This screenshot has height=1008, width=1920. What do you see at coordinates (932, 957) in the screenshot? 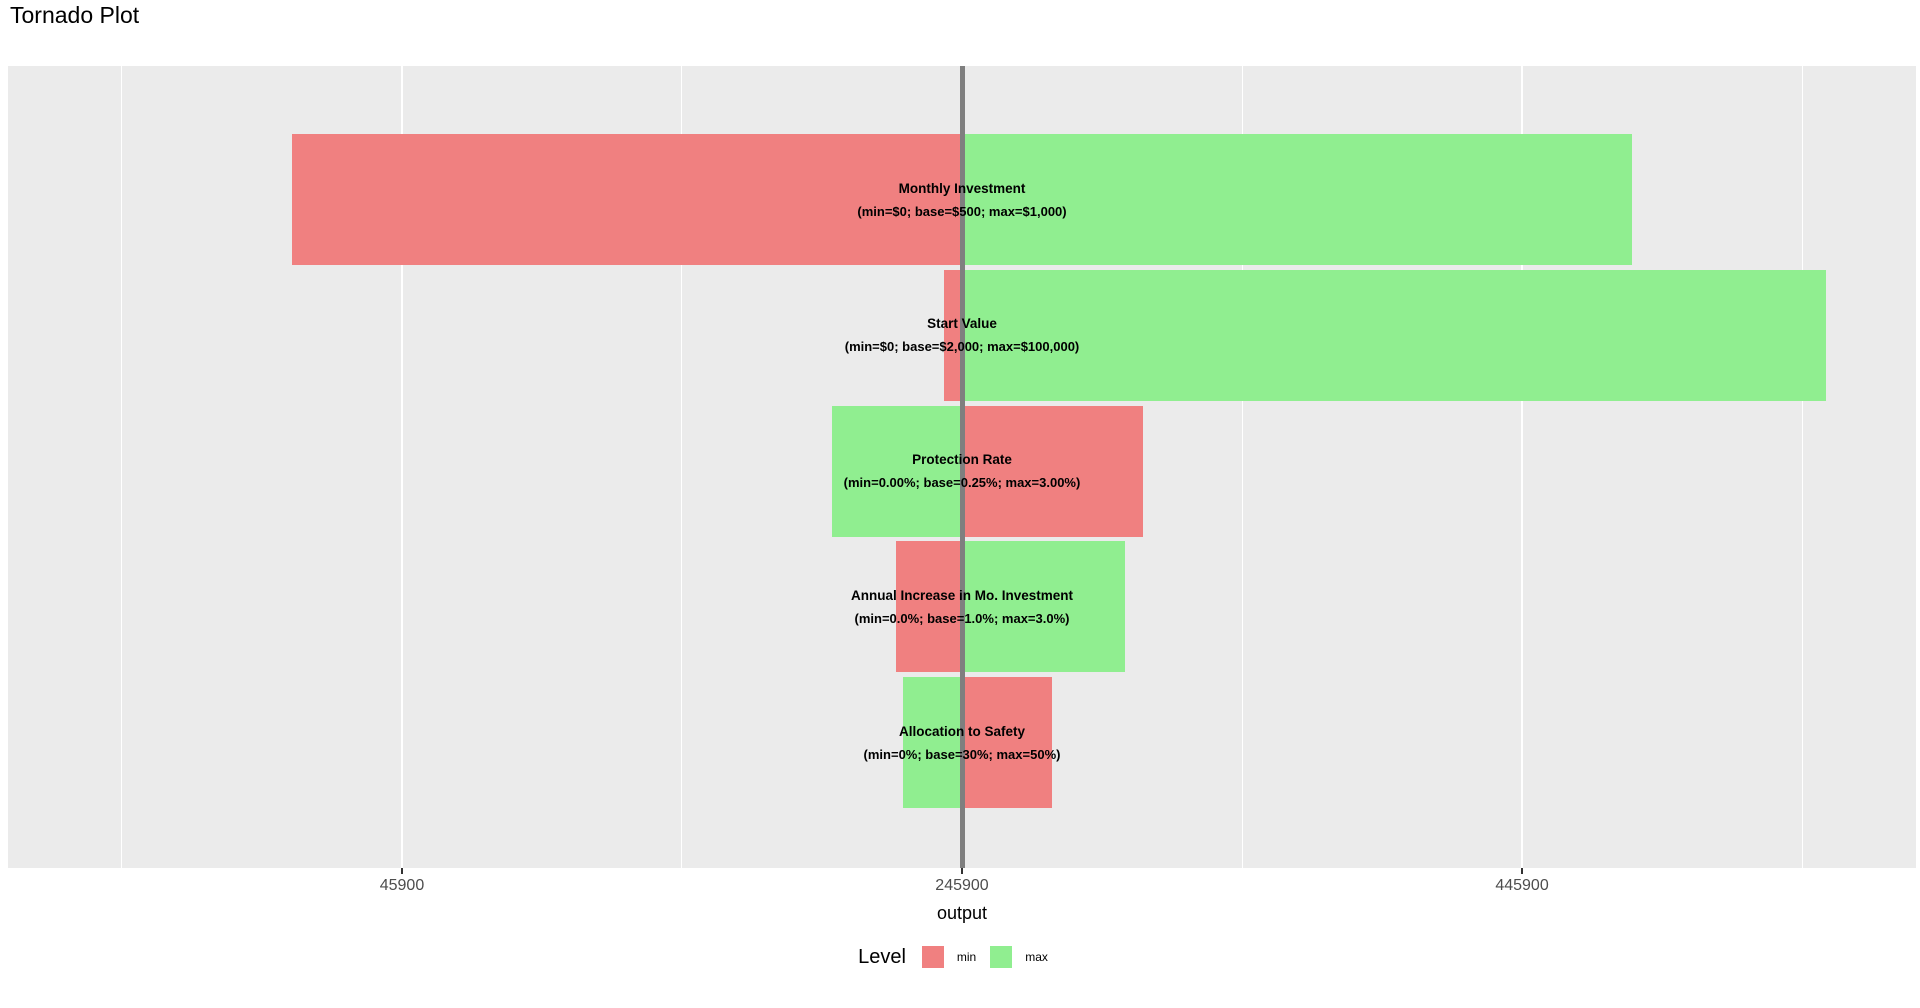
I see `min-color-swatch` at bounding box center [932, 957].